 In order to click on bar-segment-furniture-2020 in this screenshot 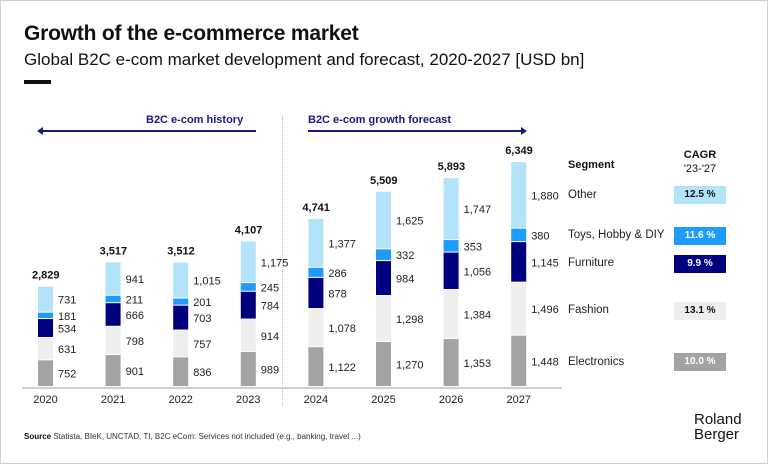, I will do `click(45, 328)`.